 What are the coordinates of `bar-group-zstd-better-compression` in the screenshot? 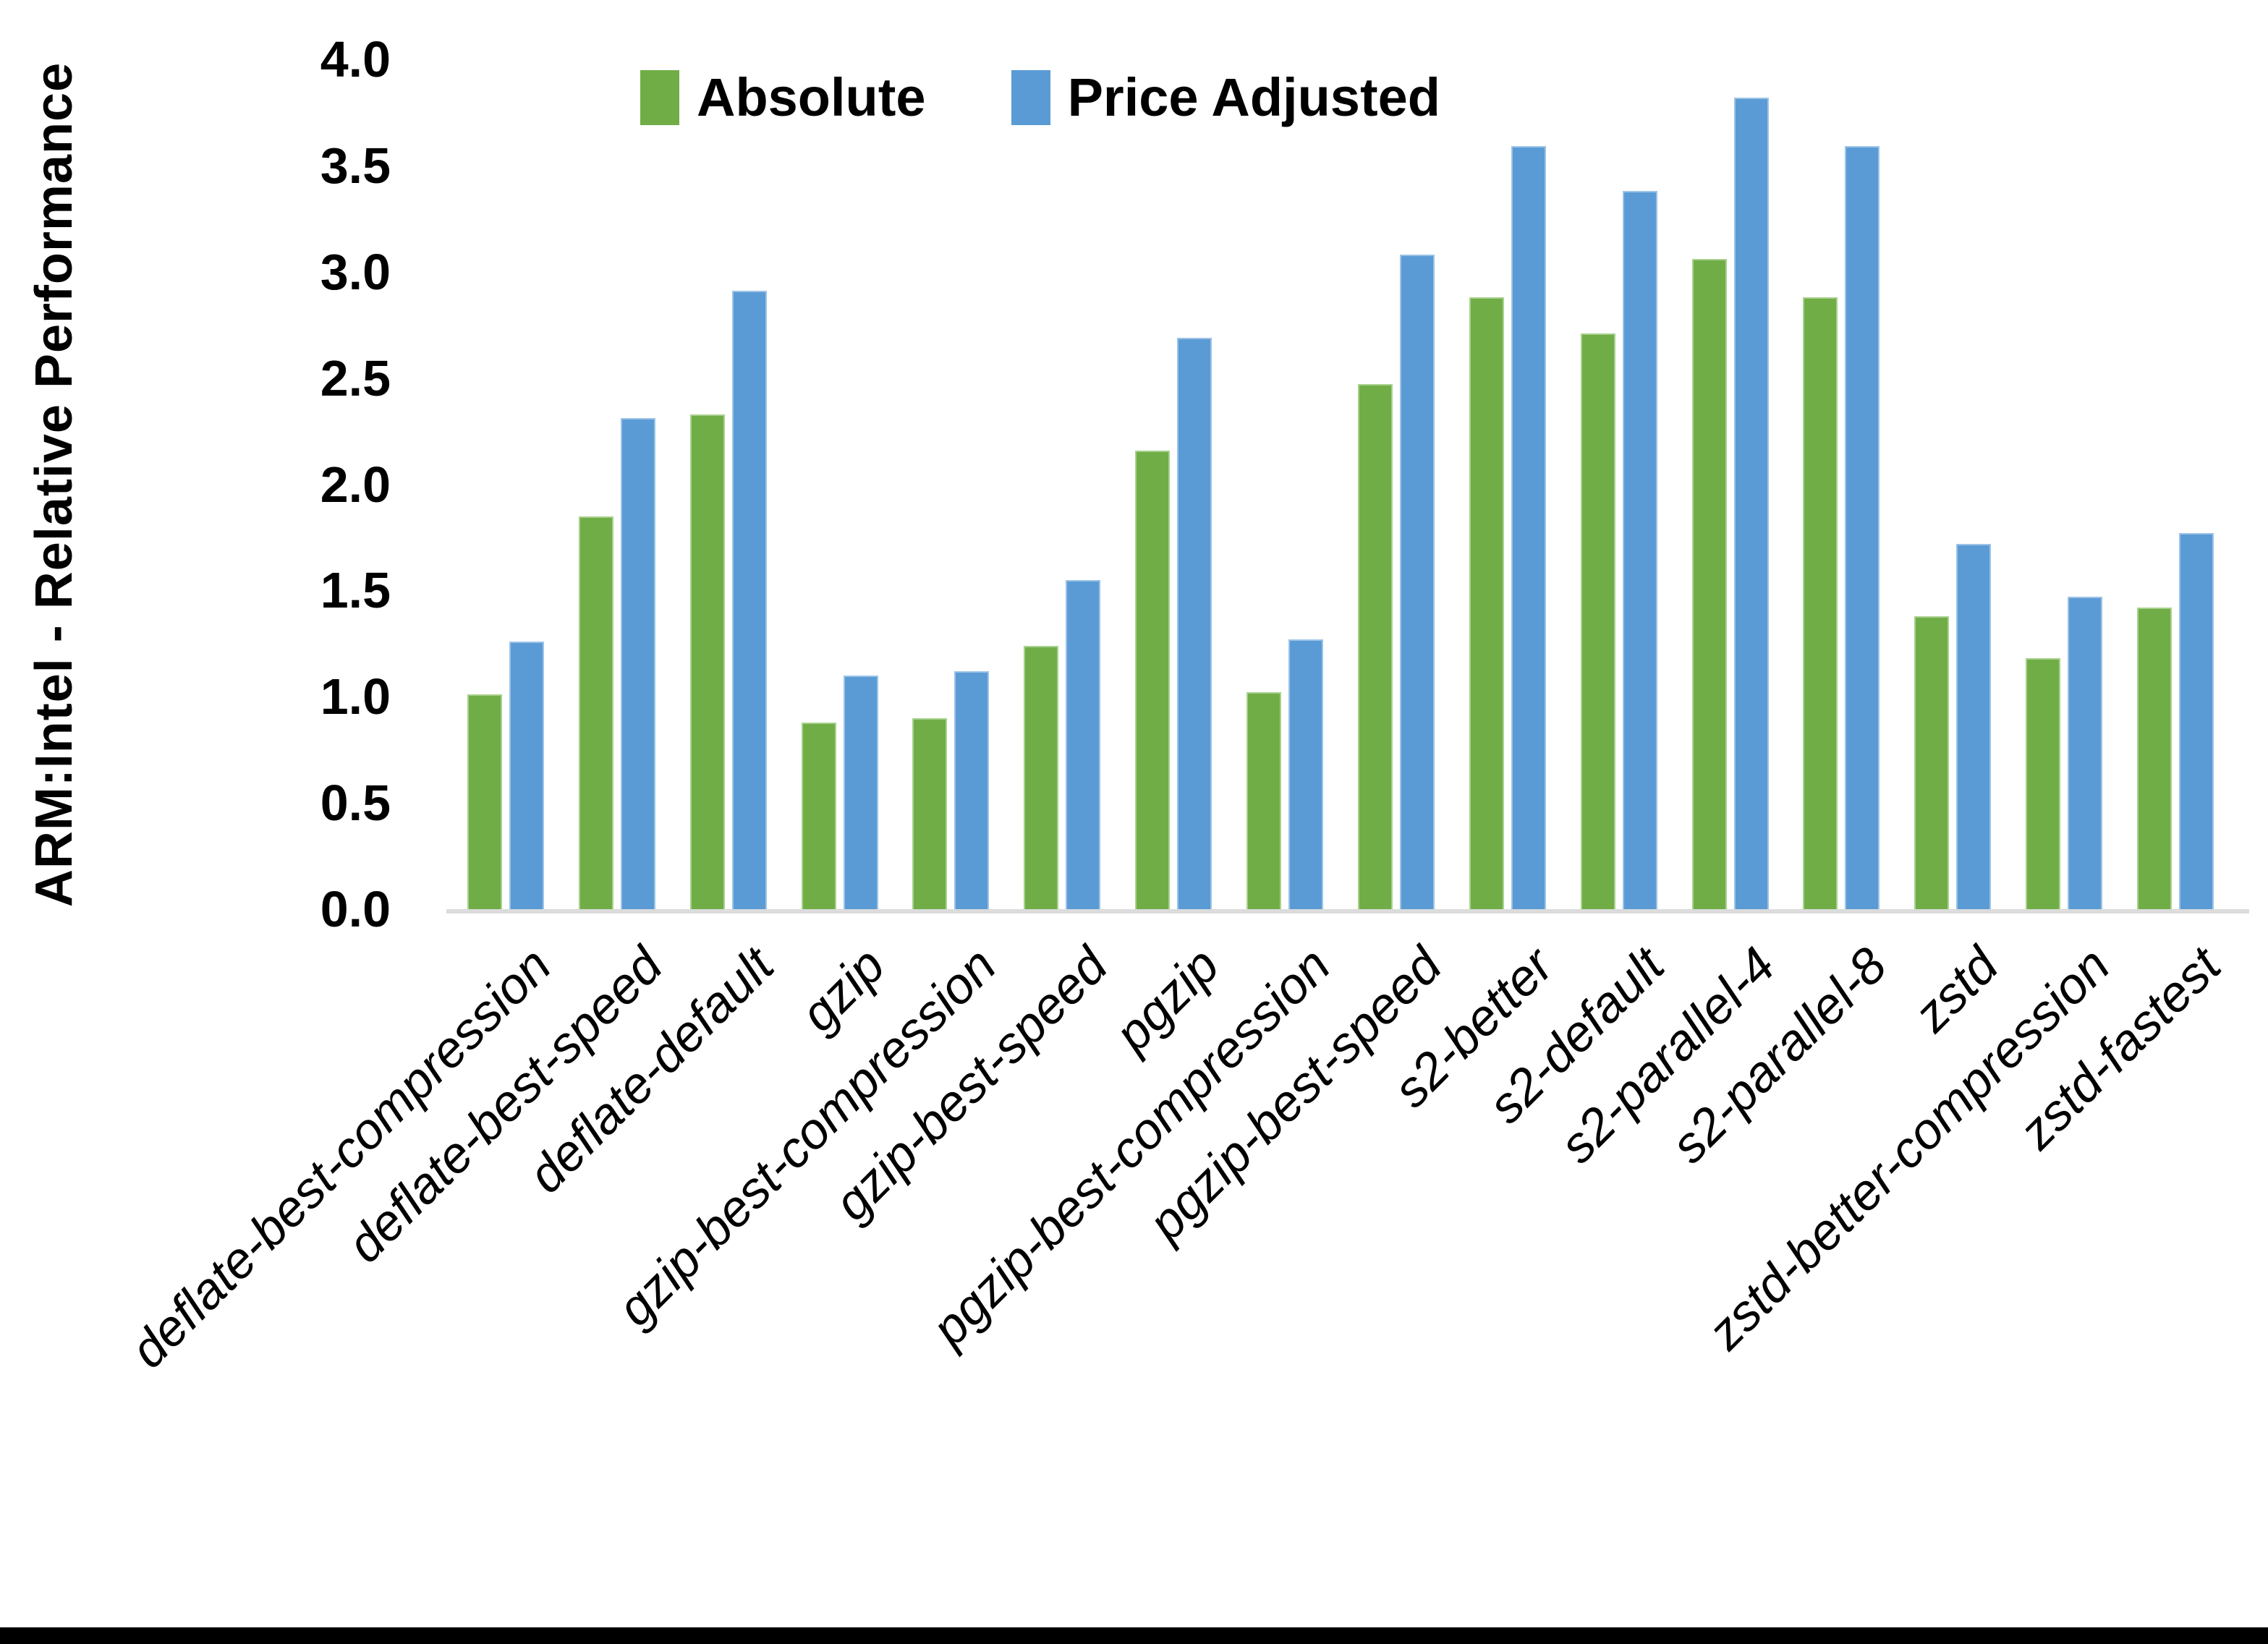 It's located at (2064, 484).